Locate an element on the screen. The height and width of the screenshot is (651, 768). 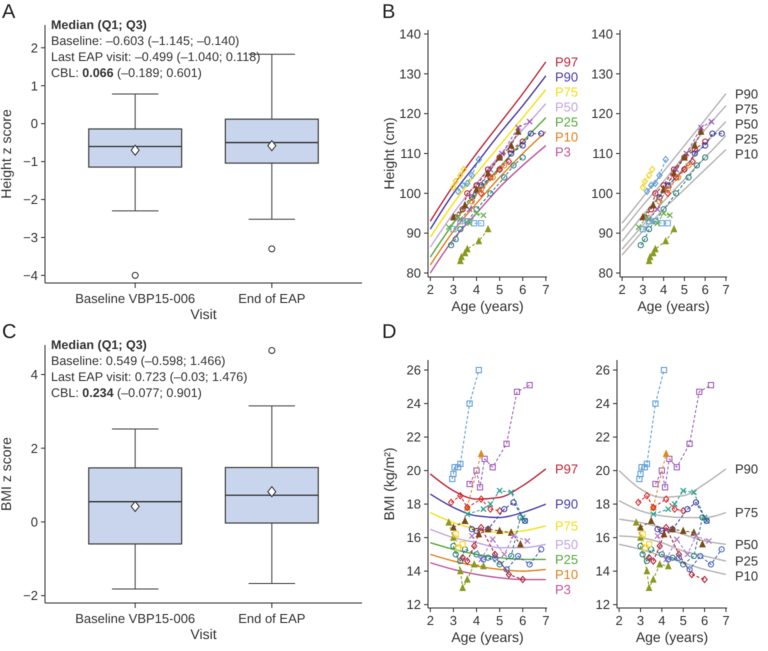
annotation: Last EAP visit: –0.499 (–1.040; 0.118) is located at coordinates (155, 57).